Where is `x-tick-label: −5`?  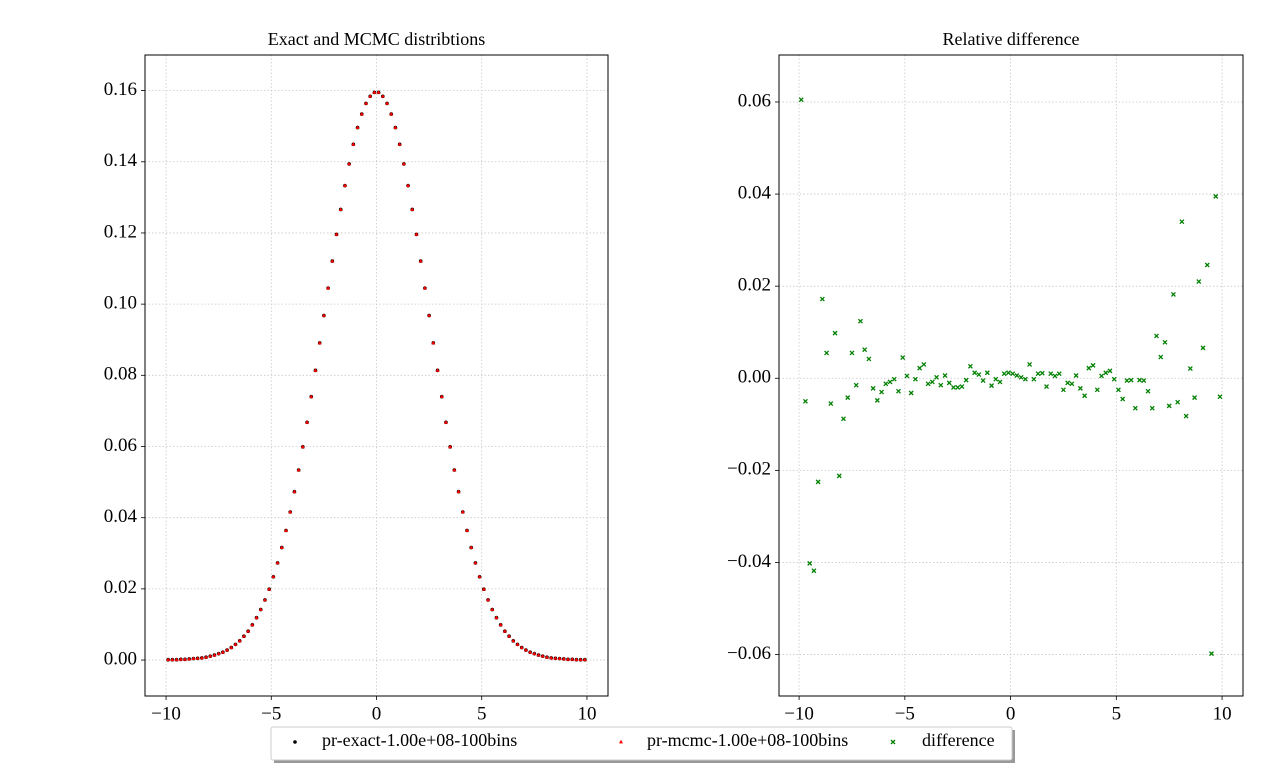
x-tick-label: −5 is located at coordinates (905, 713).